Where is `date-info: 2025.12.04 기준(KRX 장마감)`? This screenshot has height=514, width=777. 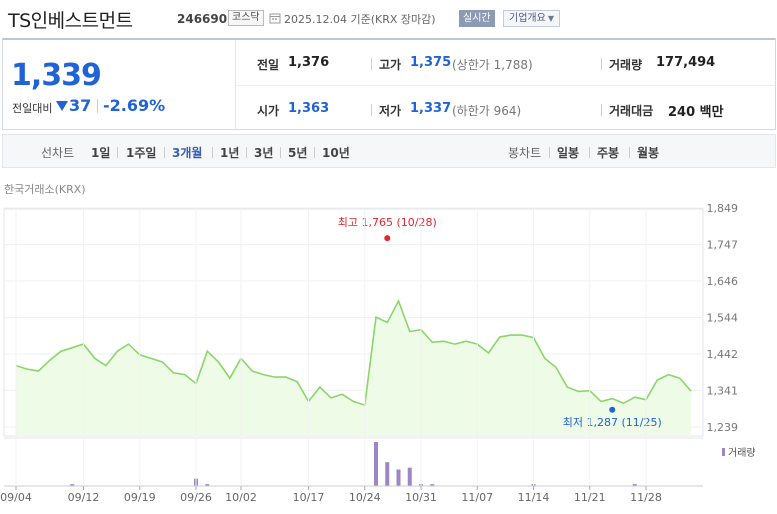 date-info: 2025.12.04 기준(KRX 장마감) is located at coordinates (360, 19).